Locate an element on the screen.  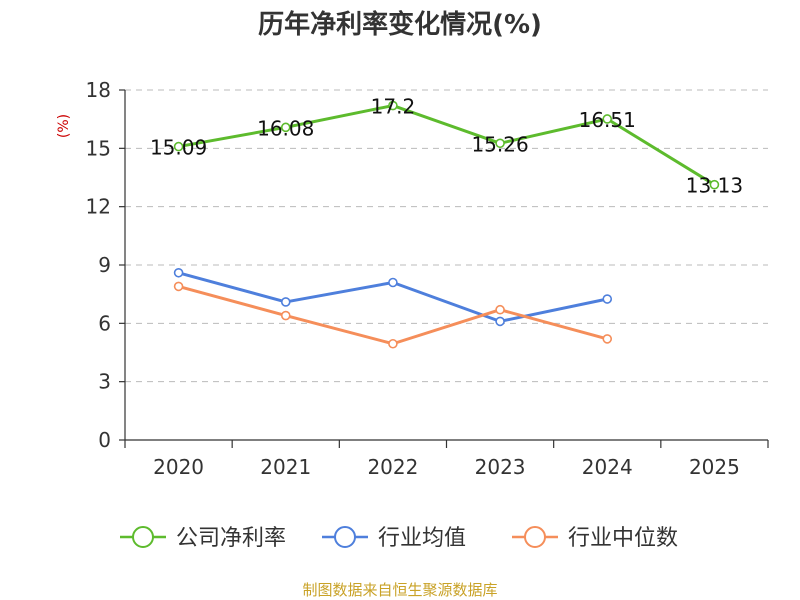
data-label: 16.08 is located at coordinates (285, 128).